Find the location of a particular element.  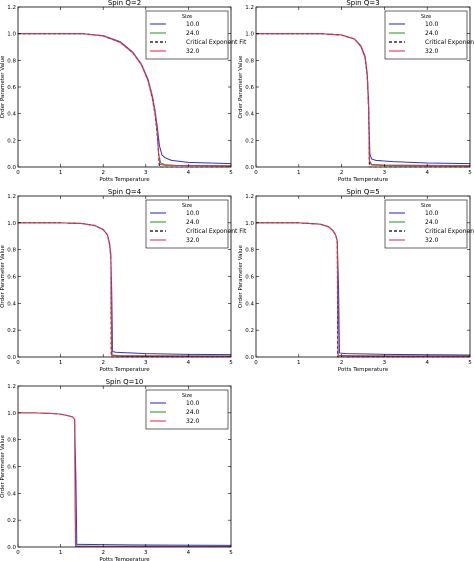

legend-box is located at coordinates (187, 35).